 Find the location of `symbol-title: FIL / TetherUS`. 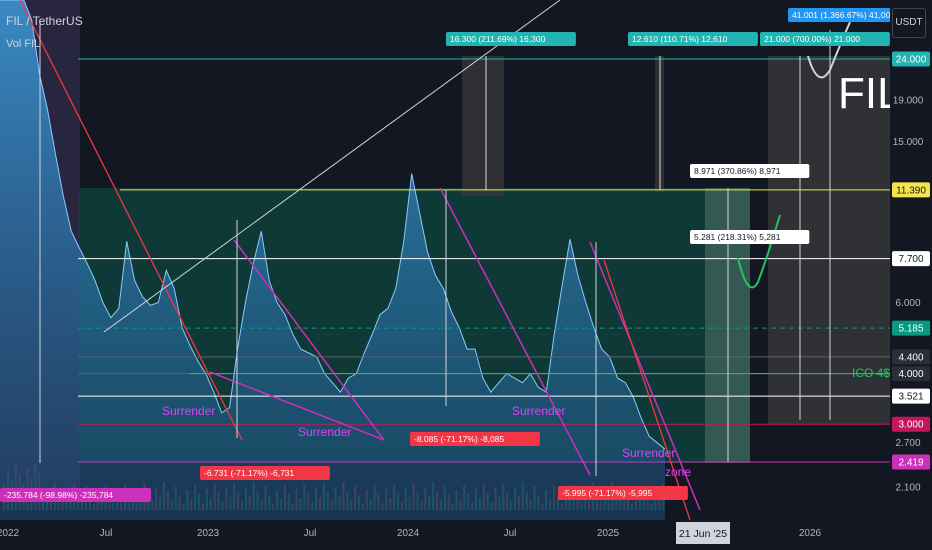

symbol-title: FIL / TetherUS is located at coordinates (44, 21).